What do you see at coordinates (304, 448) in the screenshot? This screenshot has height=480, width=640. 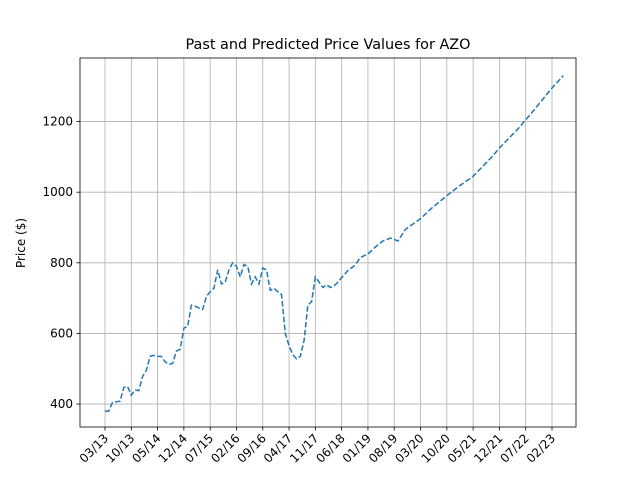 I see `x-tick-label: 11/17` at bounding box center [304, 448].